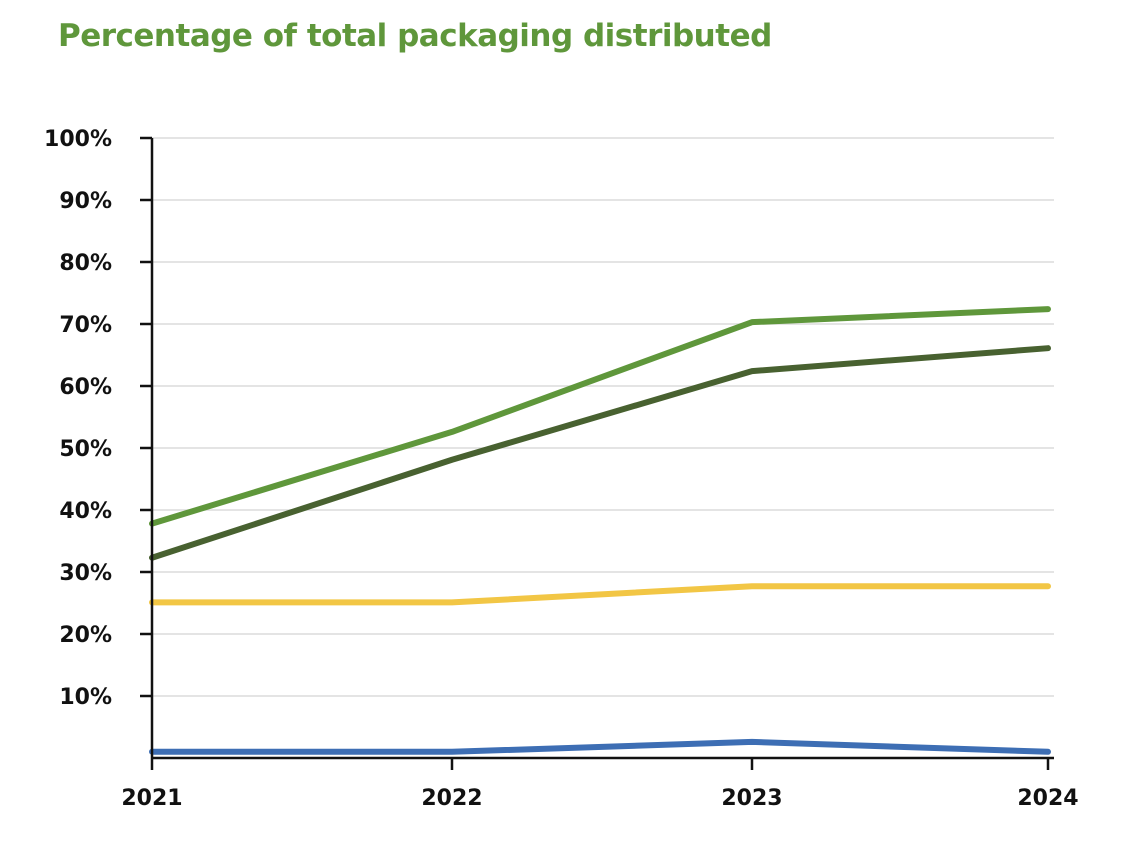  What do you see at coordinates (85, 263) in the screenshot?
I see `y-tick-label: 80%` at bounding box center [85, 263].